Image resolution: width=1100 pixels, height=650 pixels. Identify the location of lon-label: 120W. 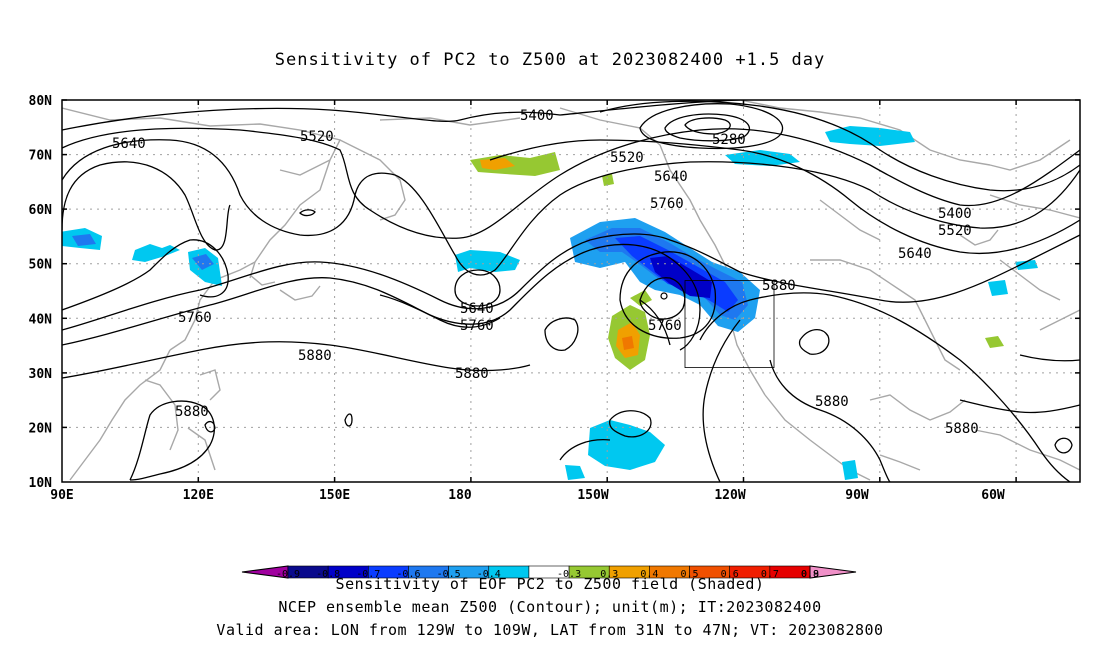
(729, 495).